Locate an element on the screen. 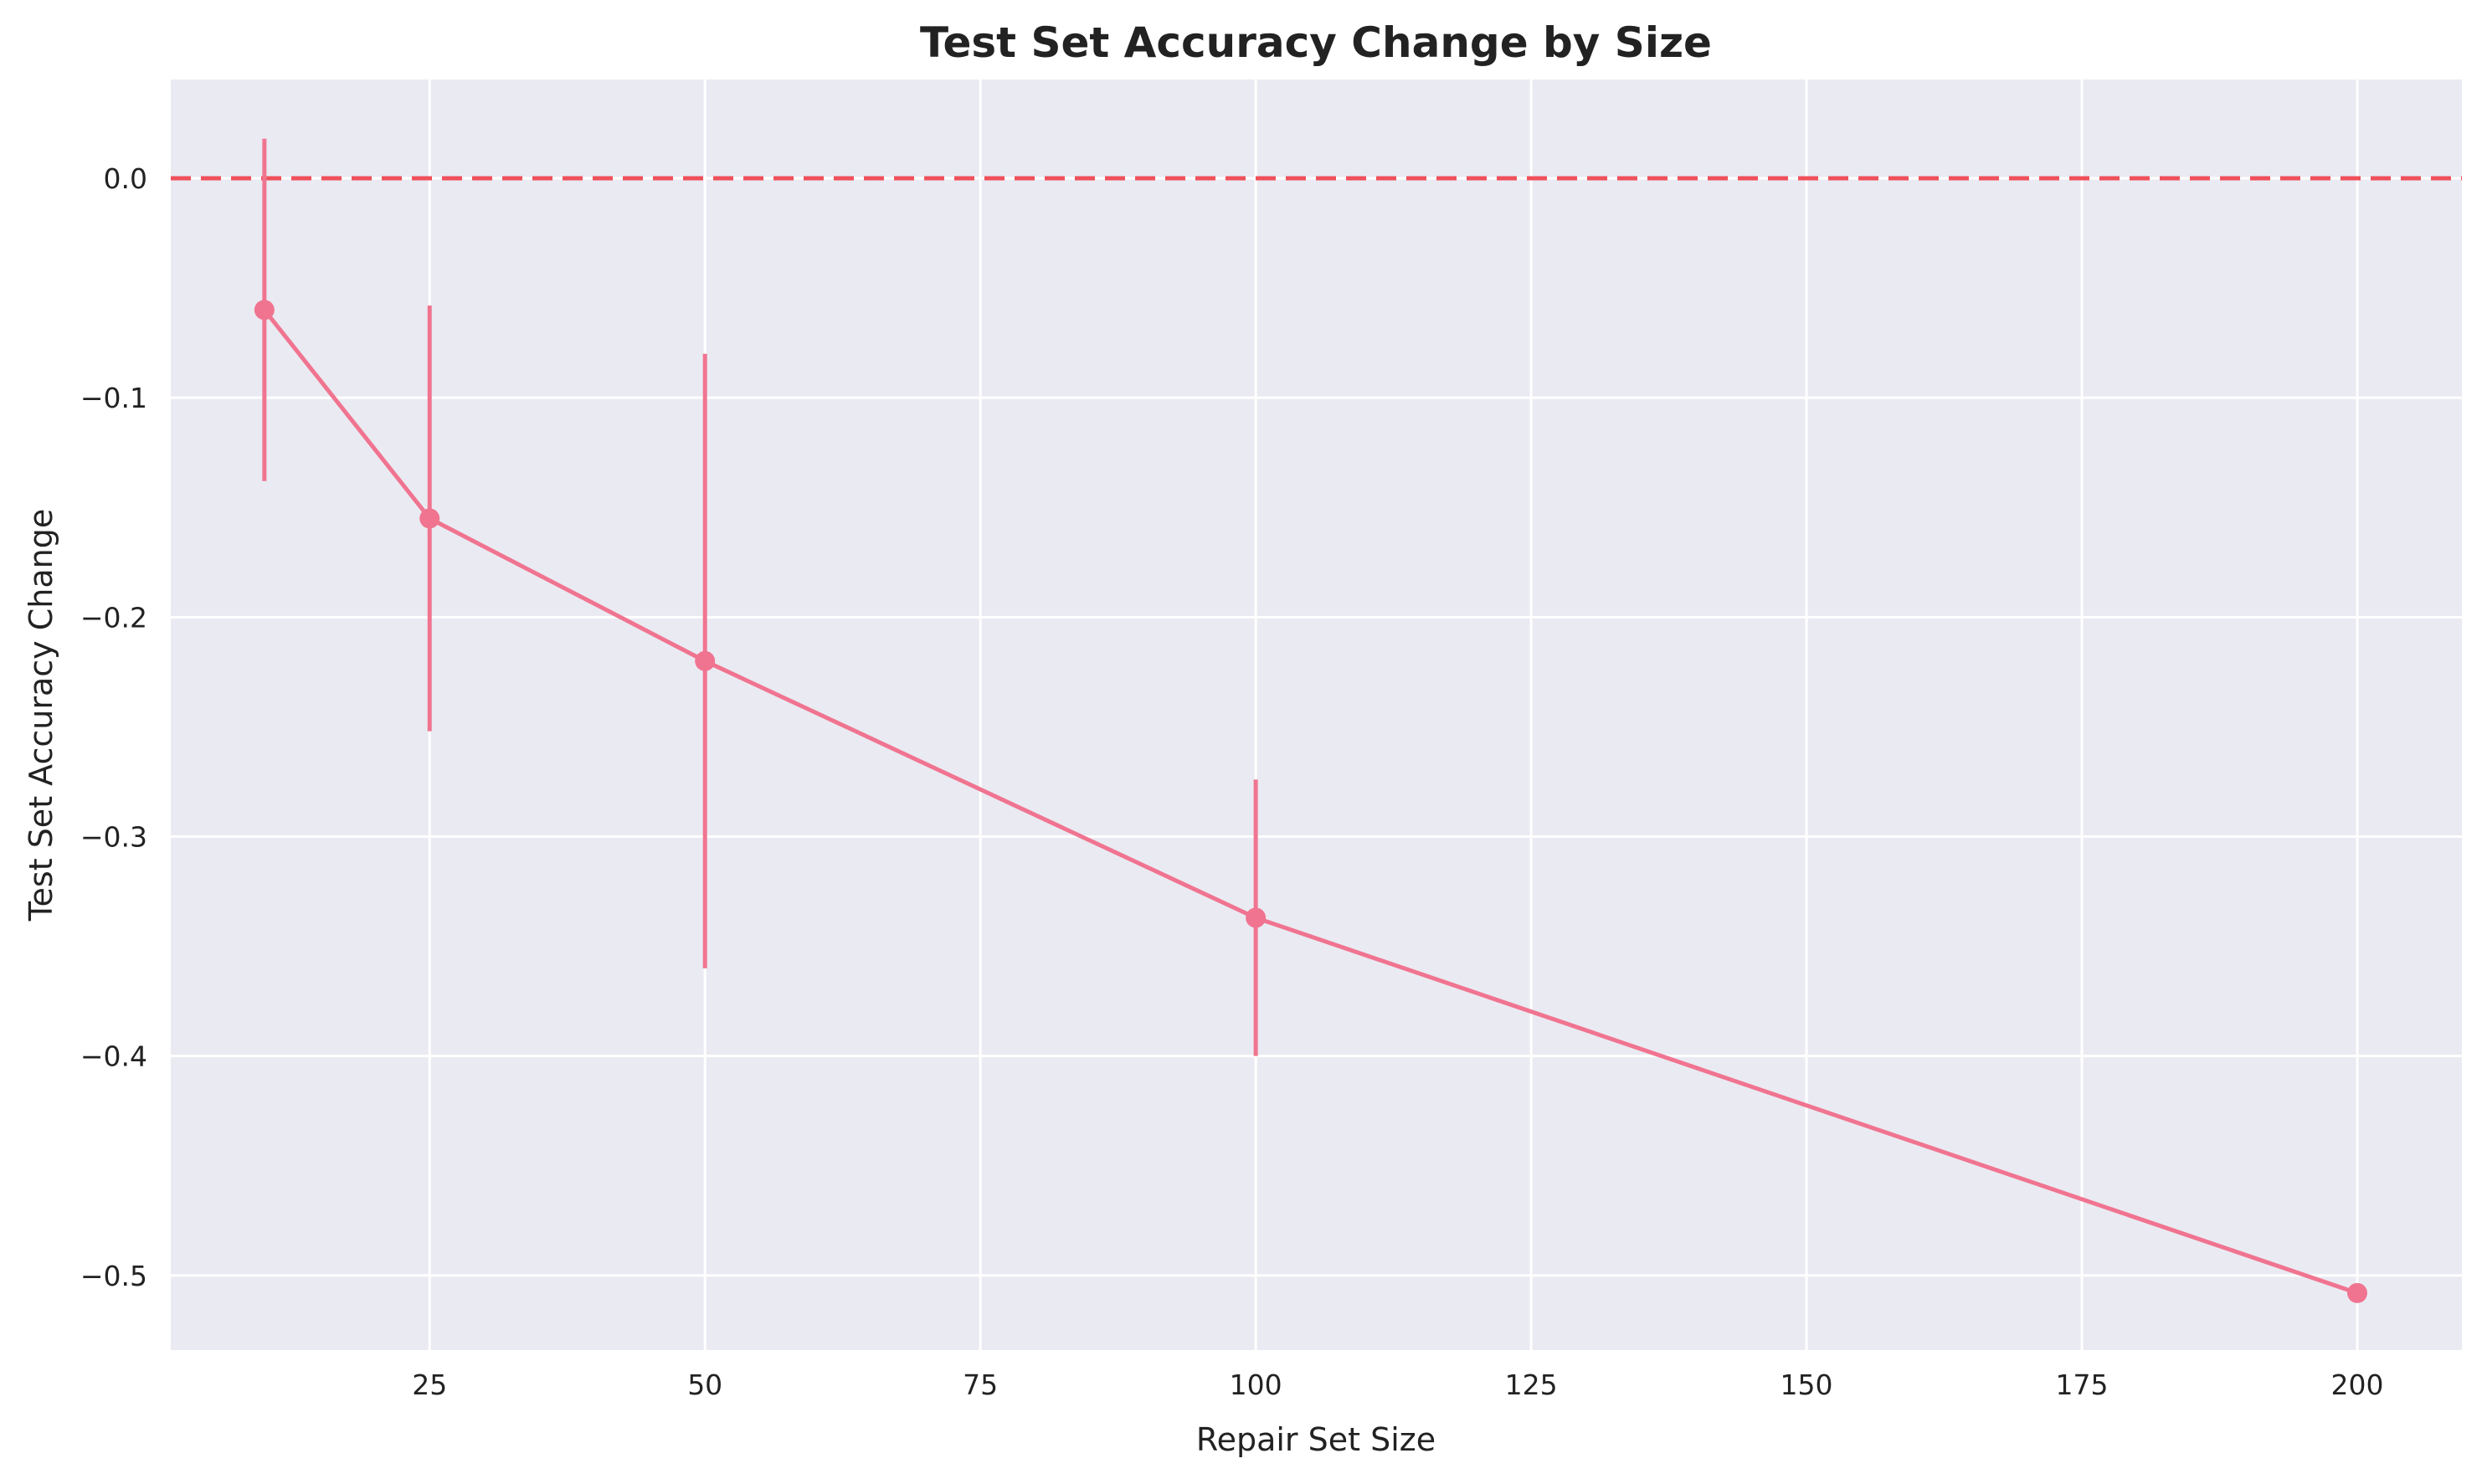 The image size is (2487, 1484). x-tick-label: 175 is located at coordinates (2083, 1385).